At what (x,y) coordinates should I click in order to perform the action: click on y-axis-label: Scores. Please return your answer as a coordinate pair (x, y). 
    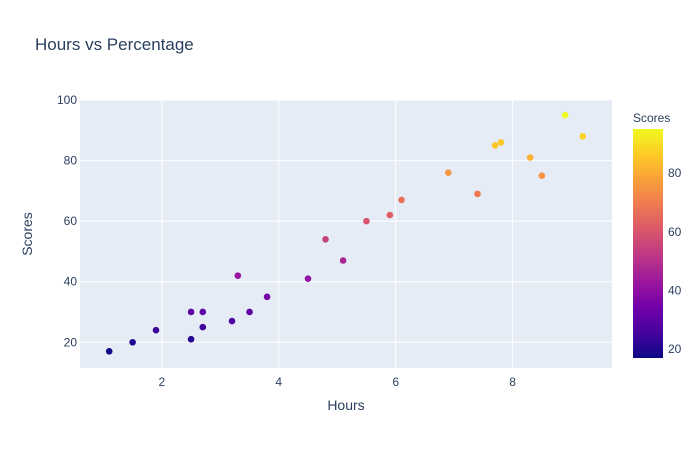
    Looking at the image, I should click on (27, 234).